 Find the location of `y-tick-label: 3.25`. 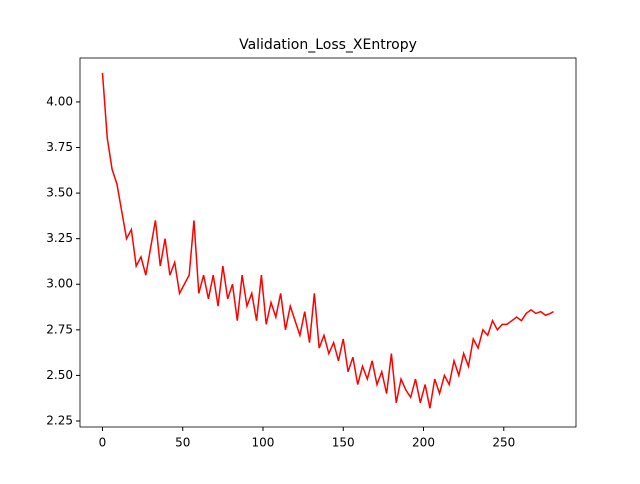

y-tick-label: 3.25 is located at coordinates (59, 238).